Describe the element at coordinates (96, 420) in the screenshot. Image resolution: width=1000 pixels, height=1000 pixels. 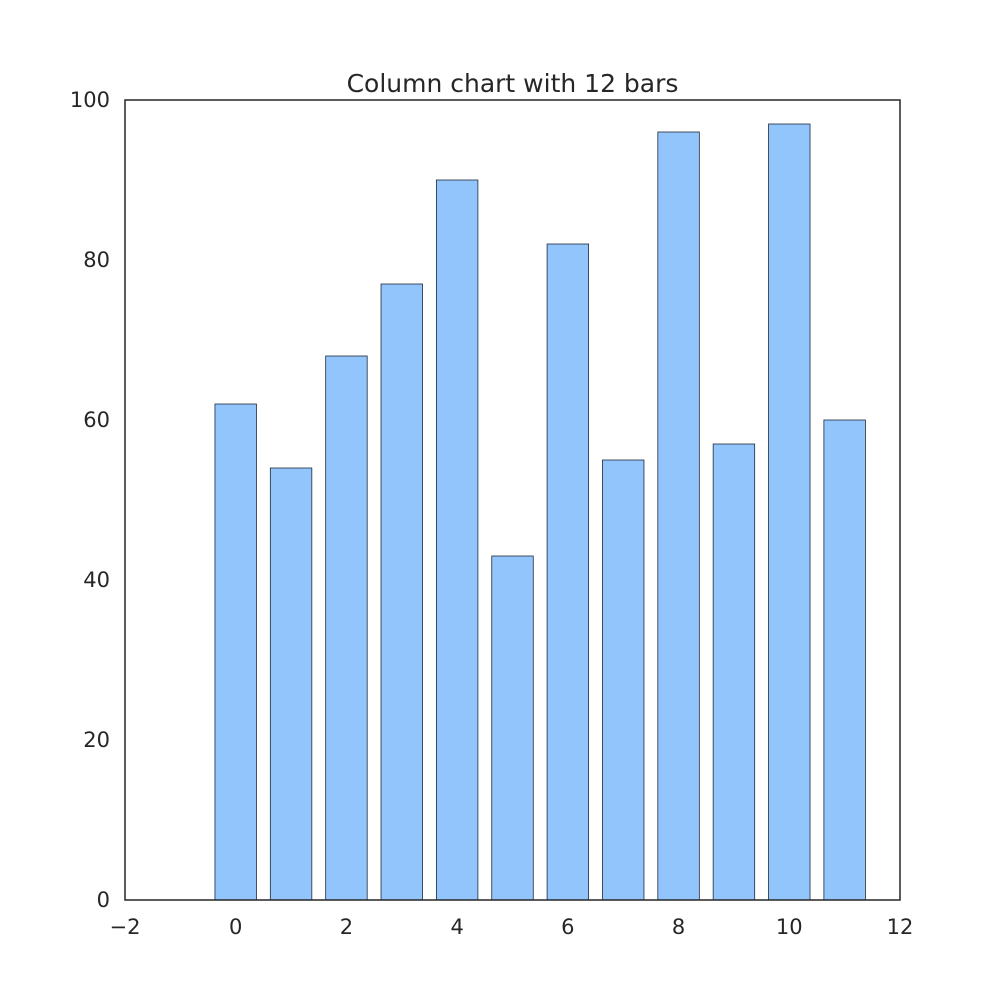
I see `y-tick-label: 60` at that location.